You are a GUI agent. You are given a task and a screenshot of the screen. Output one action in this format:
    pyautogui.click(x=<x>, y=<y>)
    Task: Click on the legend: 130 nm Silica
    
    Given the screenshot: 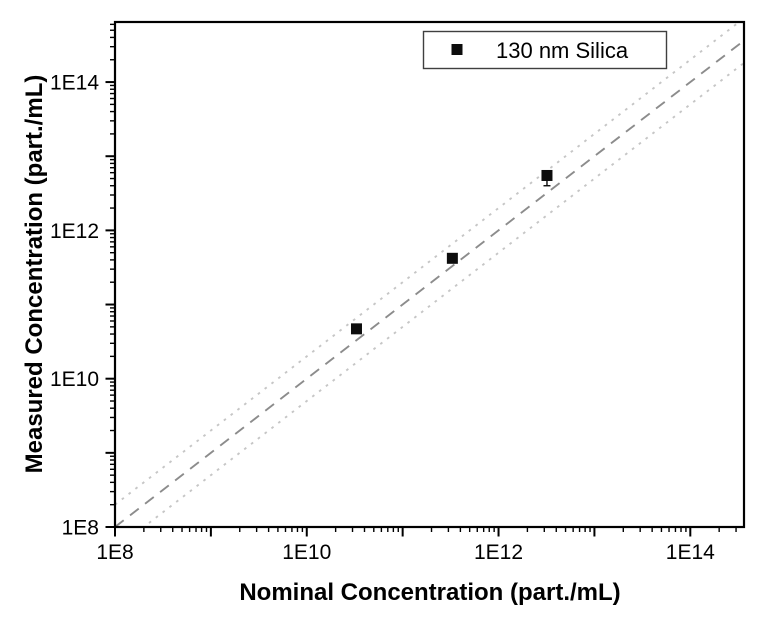 What is the action you would take?
    pyautogui.click(x=545, y=50)
    